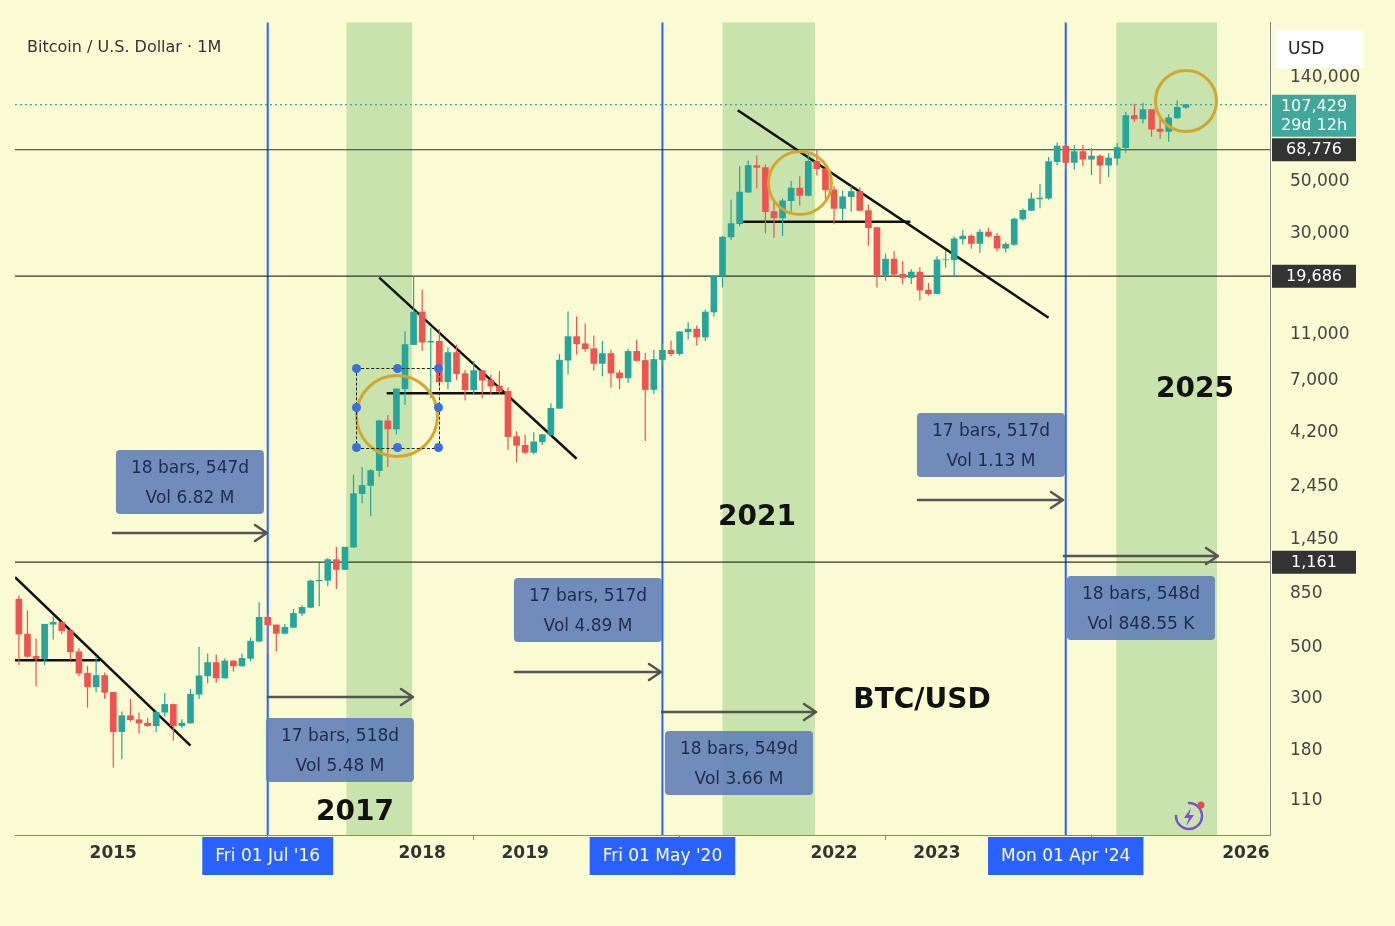  What do you see at coordinates (1314, 538) in the screenshot?
I see `y-tick-label: 1,450` at bounding box center [1314, 538].